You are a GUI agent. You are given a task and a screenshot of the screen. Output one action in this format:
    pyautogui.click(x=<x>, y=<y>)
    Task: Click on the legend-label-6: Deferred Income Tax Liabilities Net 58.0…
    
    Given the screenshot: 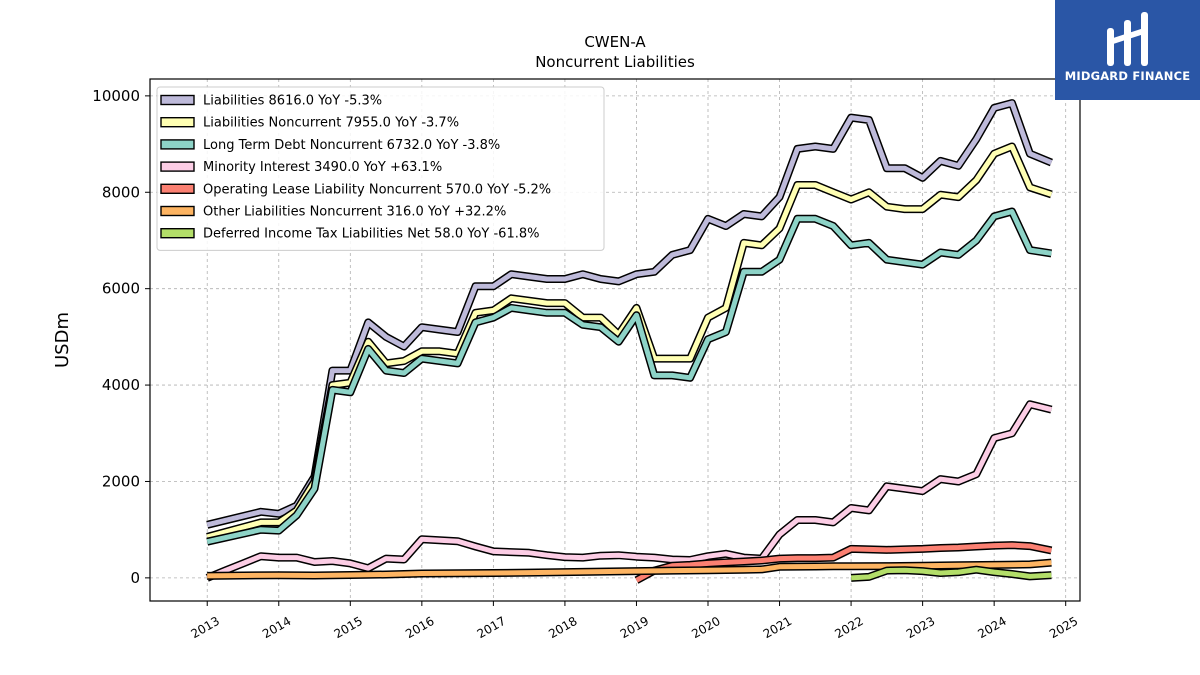 What is the action you would take?
    pyautogui.click(x=371, y=234)
    